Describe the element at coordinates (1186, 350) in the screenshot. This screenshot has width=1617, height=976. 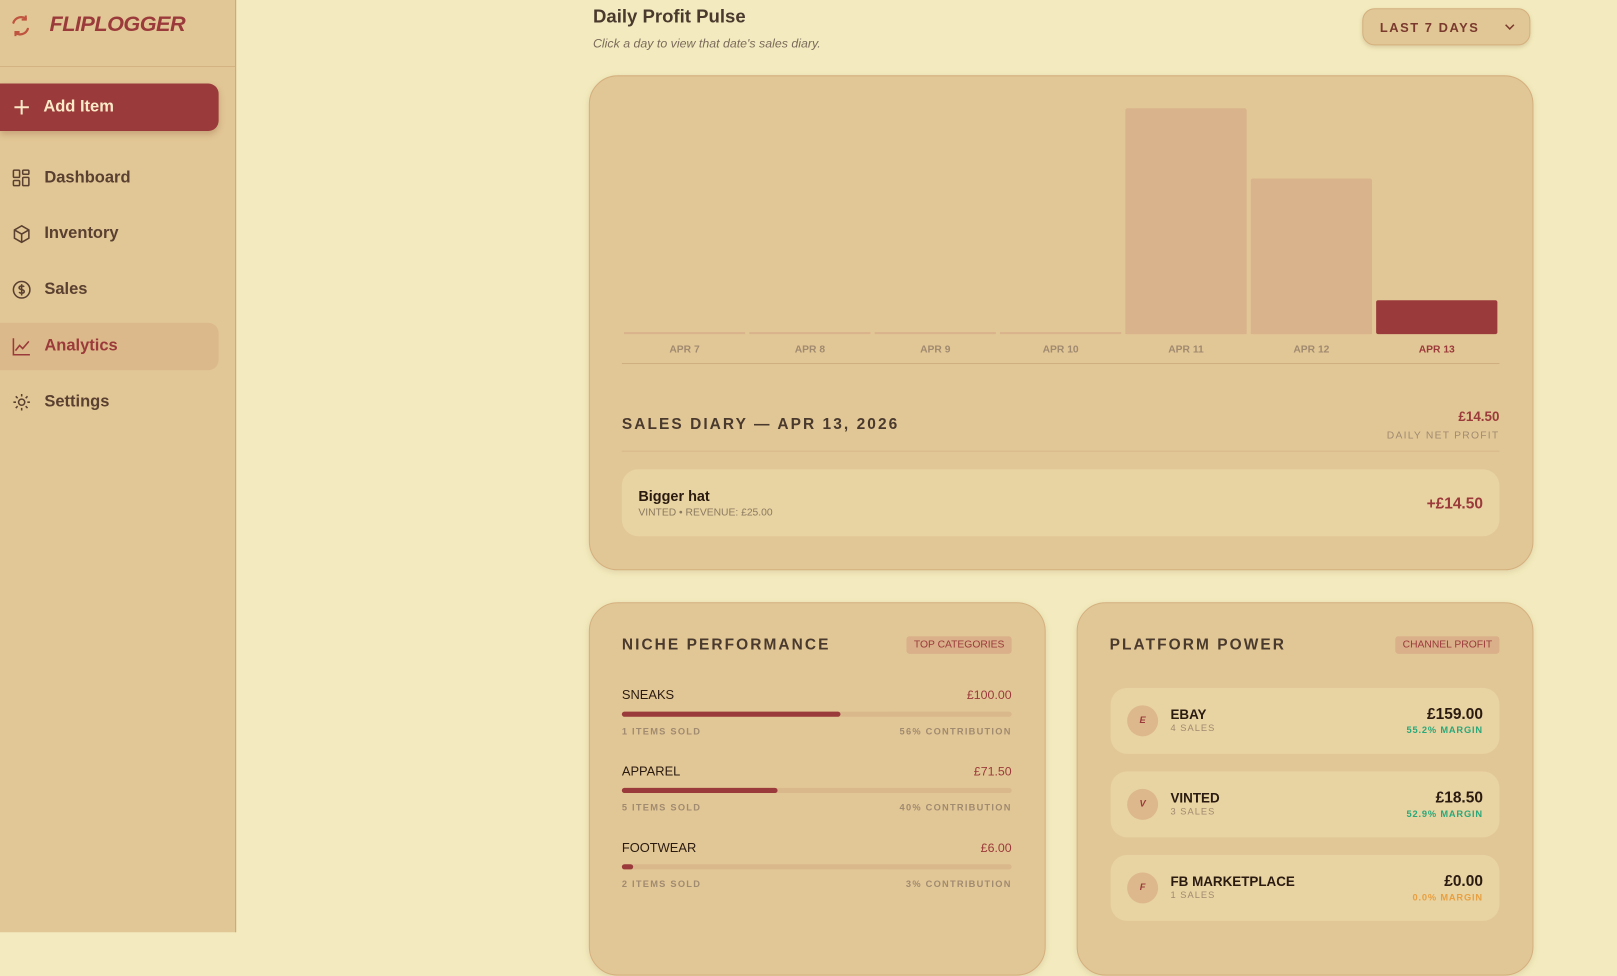
I see `x-tick-label: APR 11` at that location.